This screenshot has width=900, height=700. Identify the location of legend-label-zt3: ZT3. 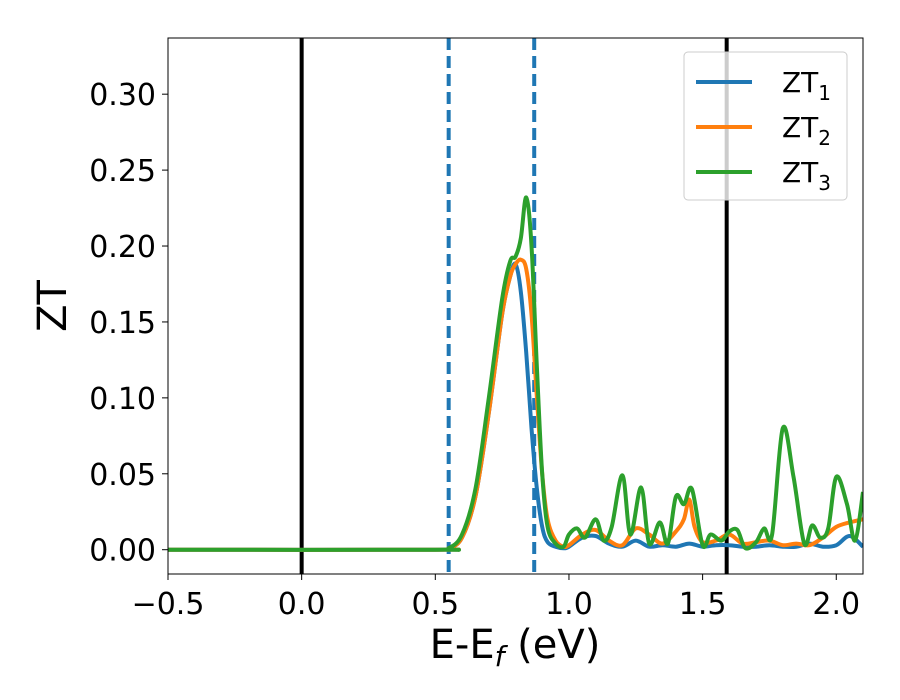
(806, 175).